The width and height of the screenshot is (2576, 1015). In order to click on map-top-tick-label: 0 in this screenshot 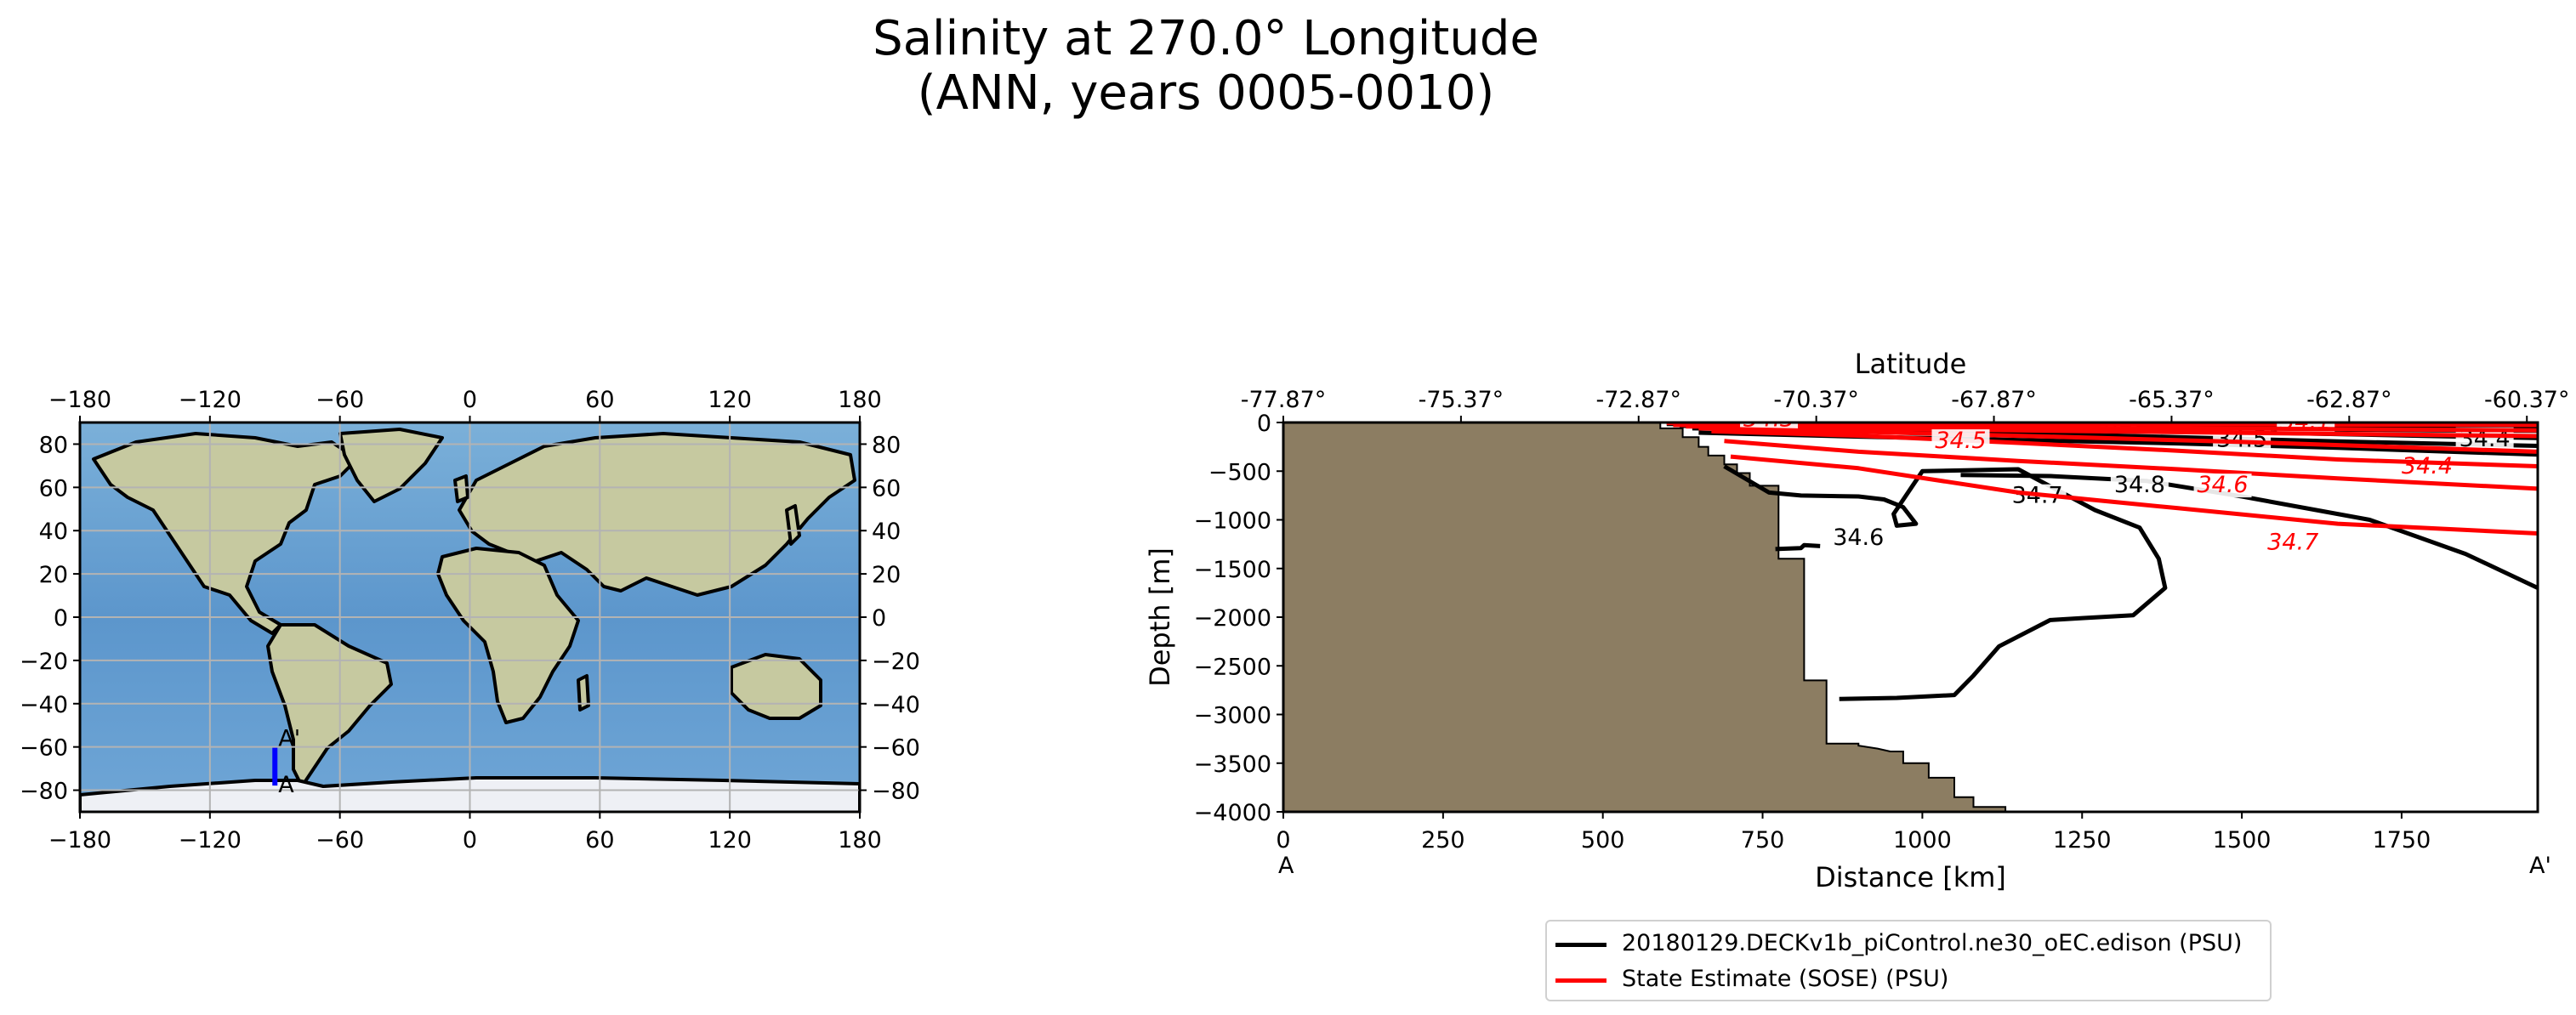, I will do `click(470, 400)`.